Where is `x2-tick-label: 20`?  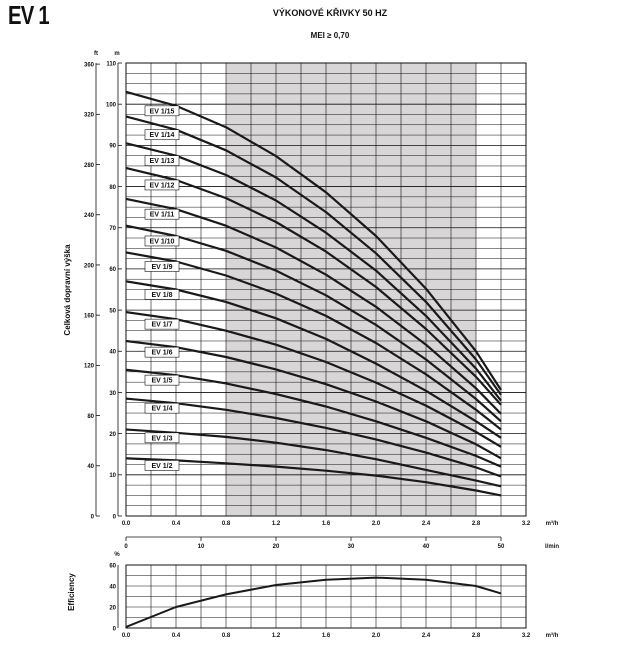 x2-tick-label: 20 is located at coordinates (276, 547).